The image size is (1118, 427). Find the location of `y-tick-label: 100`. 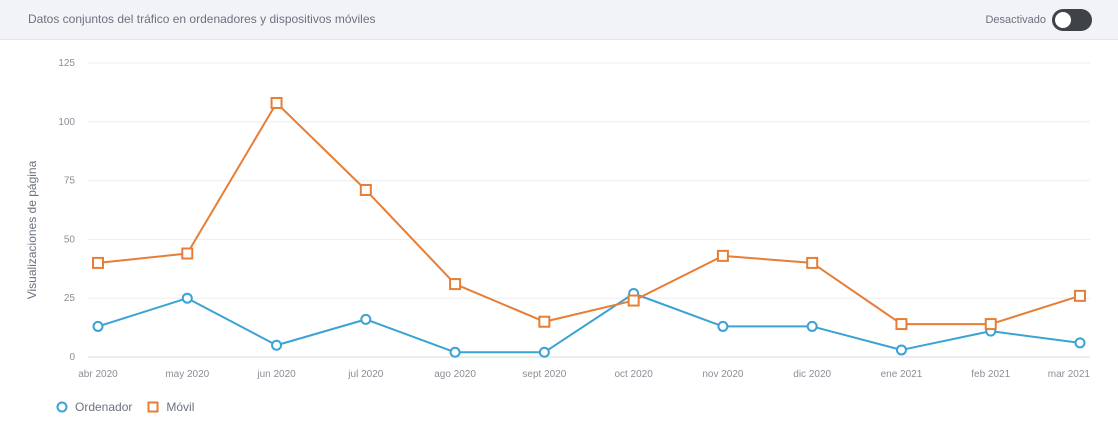

y-tick-label: 100 is located at coordinates (66, 122).